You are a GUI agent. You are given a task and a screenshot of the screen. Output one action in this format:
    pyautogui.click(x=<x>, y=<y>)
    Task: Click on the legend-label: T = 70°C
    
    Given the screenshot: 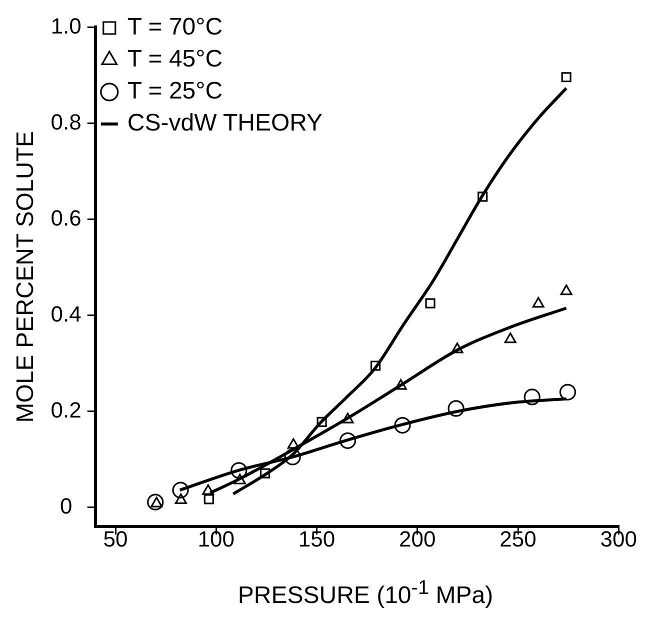 What is the action you would take?
    pyautogui.click(x=175, y=27)
    